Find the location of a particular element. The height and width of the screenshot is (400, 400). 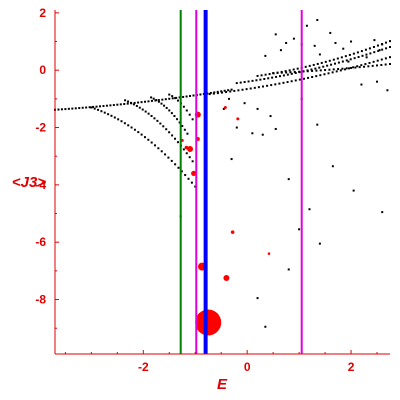

y-tick-label: -4 is located at coordinates (40, 185).